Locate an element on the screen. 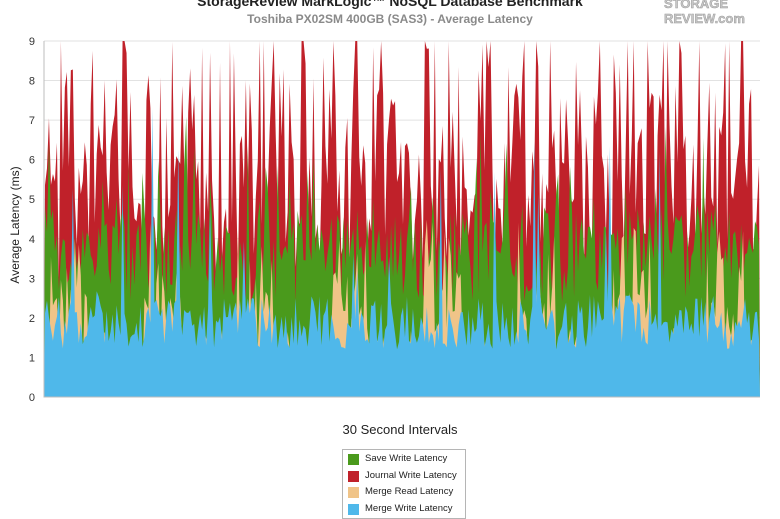 The width and height of the screenshot is (780, 519). y-tick-5: 5 is located at coordinates (32, 200).